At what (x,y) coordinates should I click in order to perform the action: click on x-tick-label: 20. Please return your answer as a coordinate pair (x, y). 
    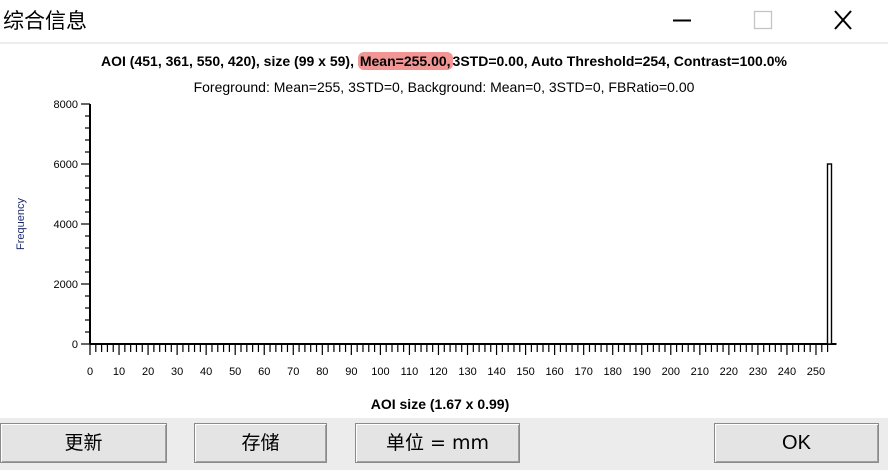
    Looking at the image, I should click on (148, 372).